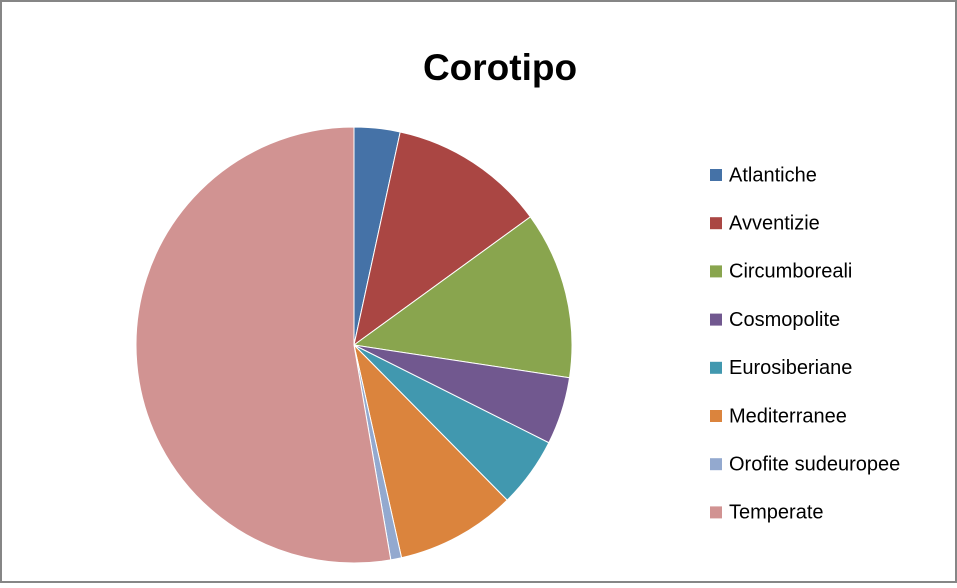 The image size is (957, 588). What do you see at coordinates (788, 416) in the screenshot?
I see `legend-label: Mediterranee` at bounding box center [788, 416].